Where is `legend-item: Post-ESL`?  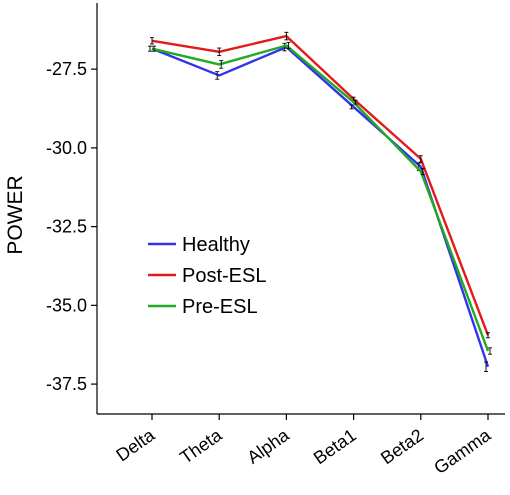 legend-item: Post-ESL is located at coordinates (207, 276).